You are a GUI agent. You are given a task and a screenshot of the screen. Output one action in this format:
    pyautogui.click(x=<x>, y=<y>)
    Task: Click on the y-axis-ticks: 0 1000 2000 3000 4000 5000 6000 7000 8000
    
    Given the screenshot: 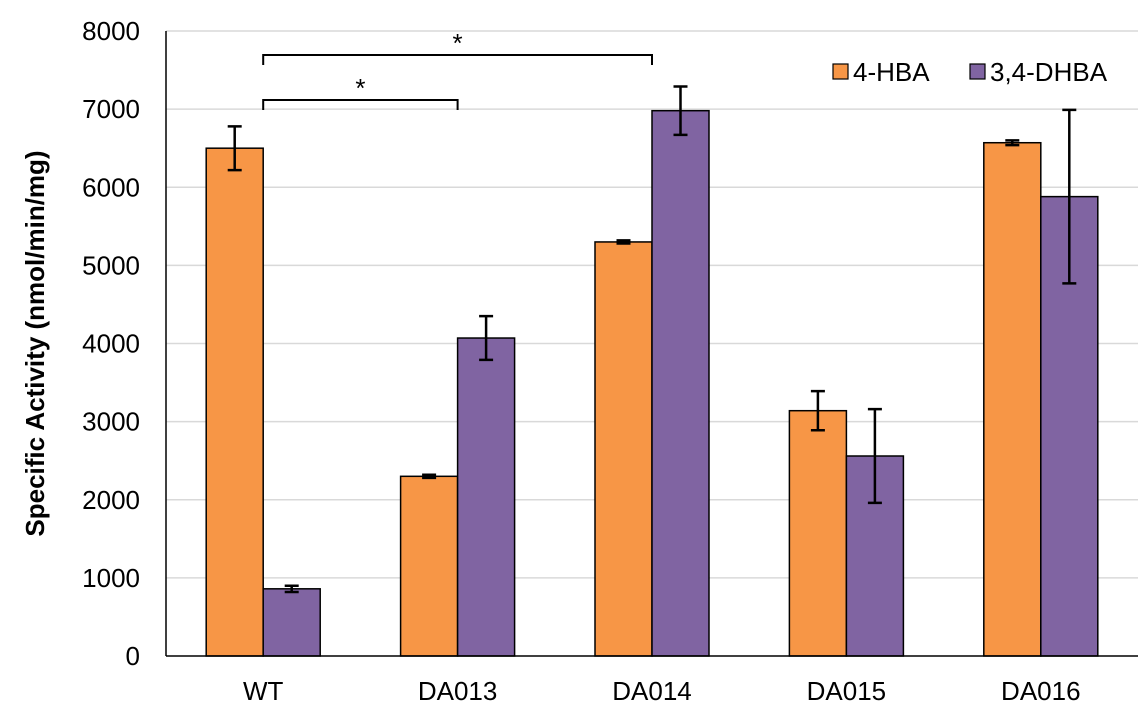 What is the action you would take?
    pyautogui.click(x=111, y=343)
    